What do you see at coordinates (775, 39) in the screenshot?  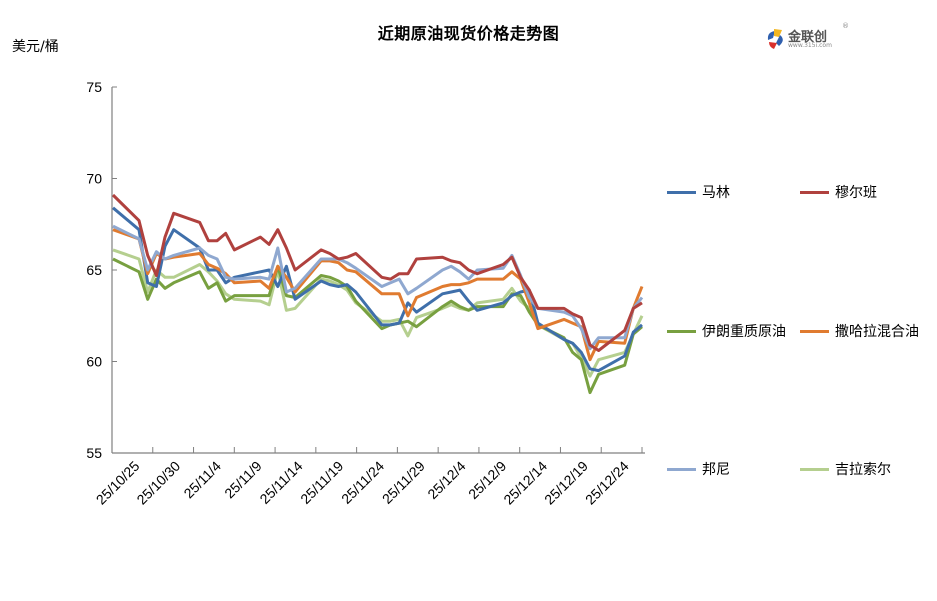 I see `logo-mark-icon` at bounding box center [775, 39].